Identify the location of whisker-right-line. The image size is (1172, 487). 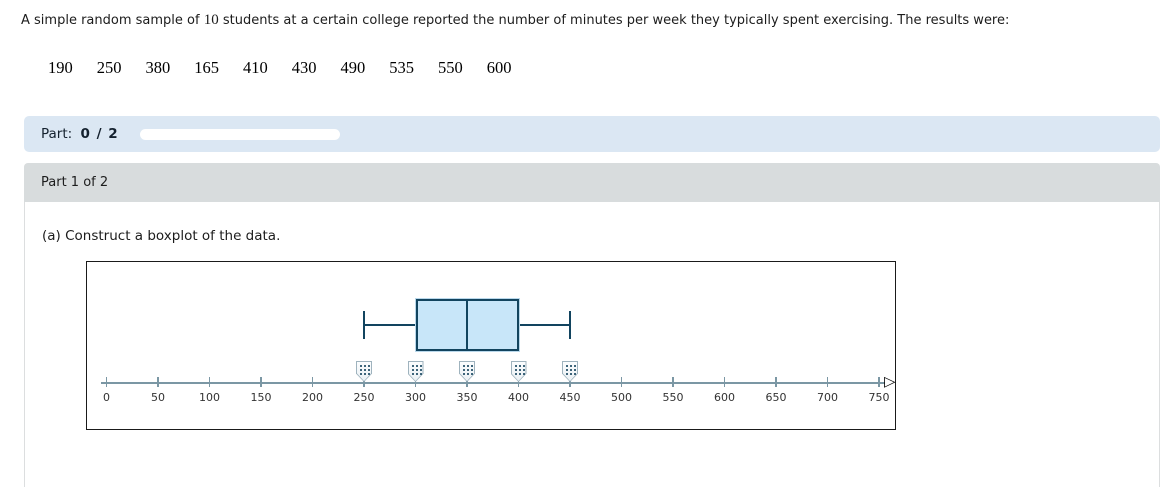
(544, 325).